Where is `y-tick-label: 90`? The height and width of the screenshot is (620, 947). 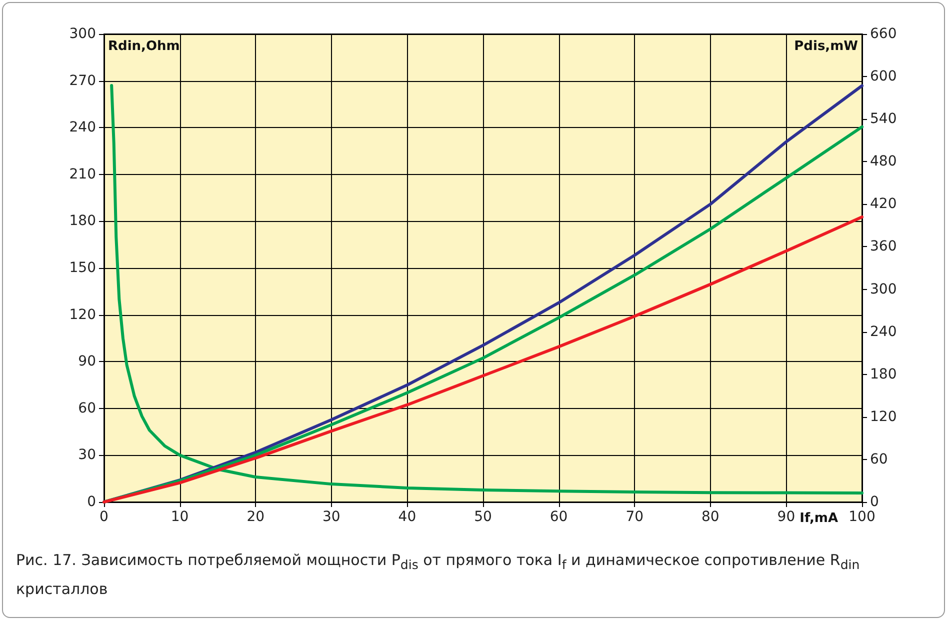
y-tick-label: 90 is located at coordinates (87, 362).